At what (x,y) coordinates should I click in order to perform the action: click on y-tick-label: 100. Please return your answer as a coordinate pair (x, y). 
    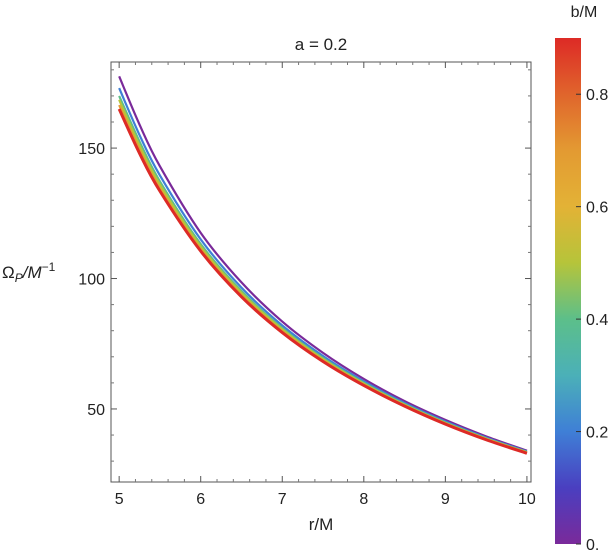
    Looking at the image, I should click on (91, 280).